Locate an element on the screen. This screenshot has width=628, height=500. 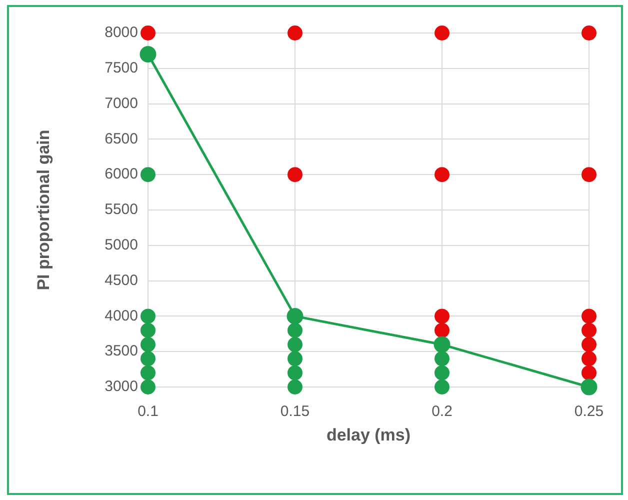
y-tick-label: 4500 is located at coordinates (121, 280).